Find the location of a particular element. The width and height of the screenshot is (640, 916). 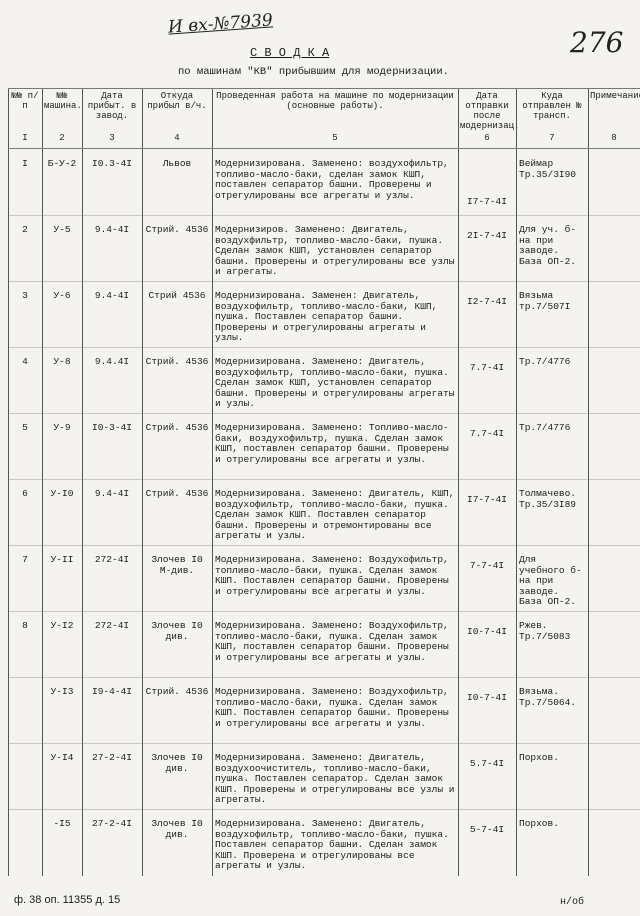

column-header: №№ п/п is located at coordinates (25, 101).